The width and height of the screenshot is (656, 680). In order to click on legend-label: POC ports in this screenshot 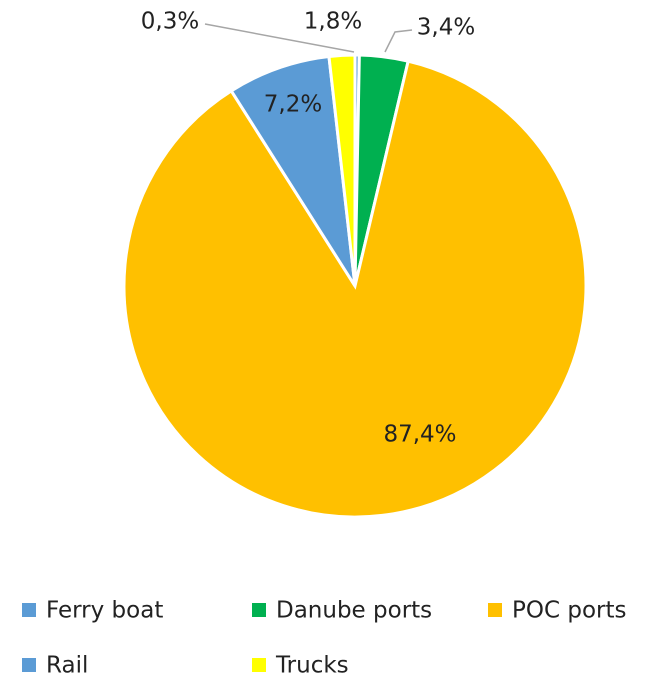, I will do `click(569, 611)`.